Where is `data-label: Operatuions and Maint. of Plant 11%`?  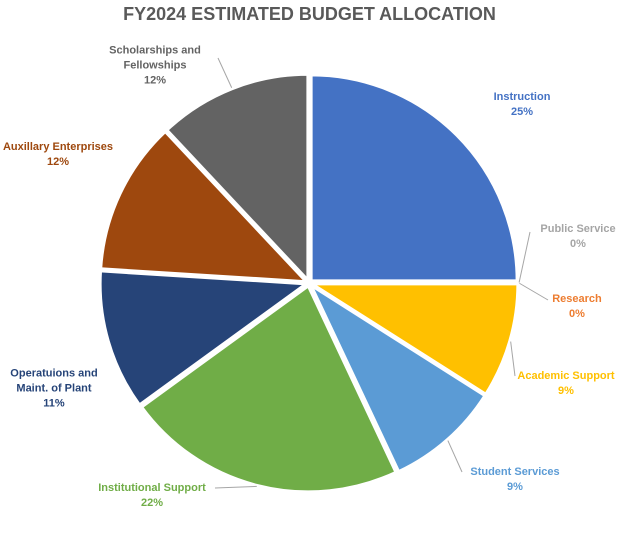 data-label: Operatuions and Maint. of Plant 11% is located at coordinates (62, 389).